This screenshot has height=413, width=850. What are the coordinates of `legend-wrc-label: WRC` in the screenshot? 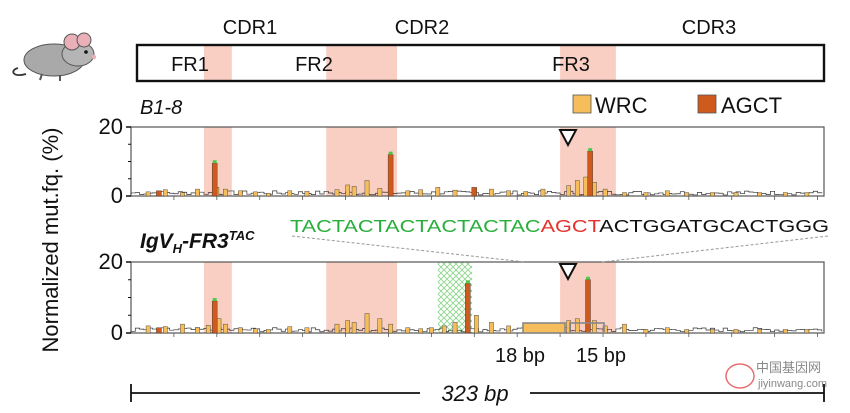 It's located at (621, 105).